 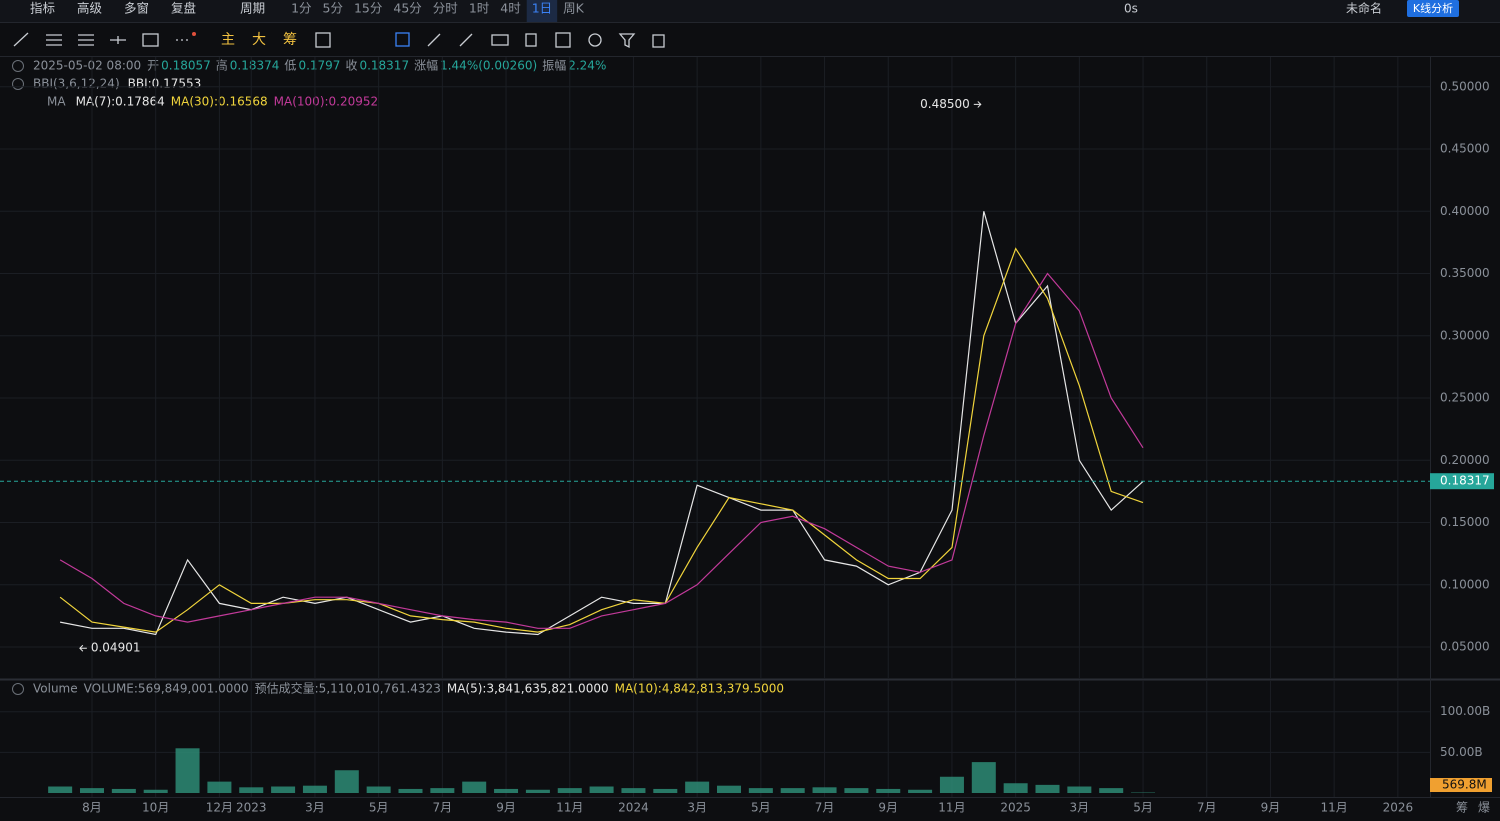 What do you see at coordinates (574, 8) in the screenshot?
I see `period-button: 周K` at bounding box center [574, 8].